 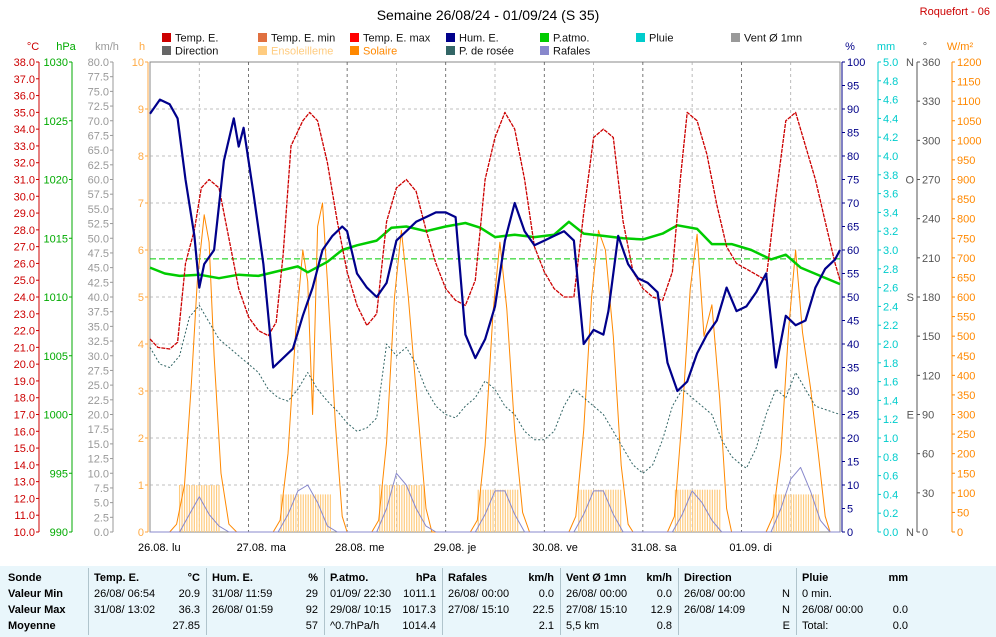 I want to click on axis-tick-label: 1.8, so click(x=890, y=364).